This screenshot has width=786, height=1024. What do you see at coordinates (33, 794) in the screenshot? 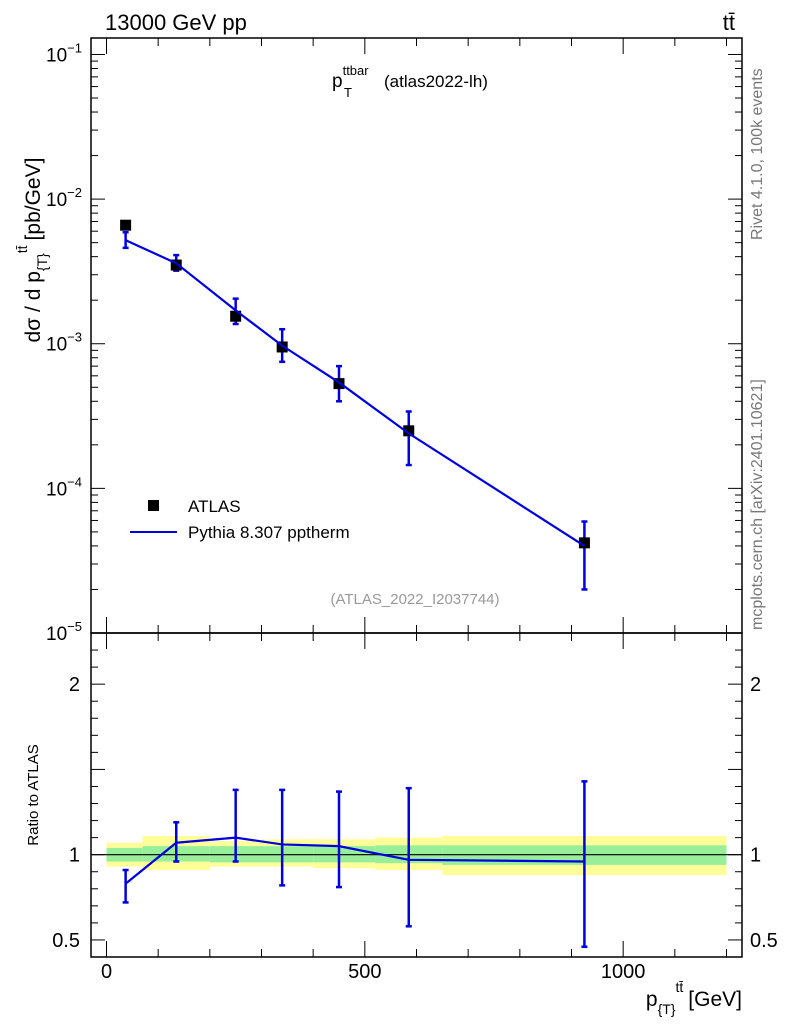
I see `ratio-y-axis-label: Ratio to ATLAS` at bounding box center [33, 794].